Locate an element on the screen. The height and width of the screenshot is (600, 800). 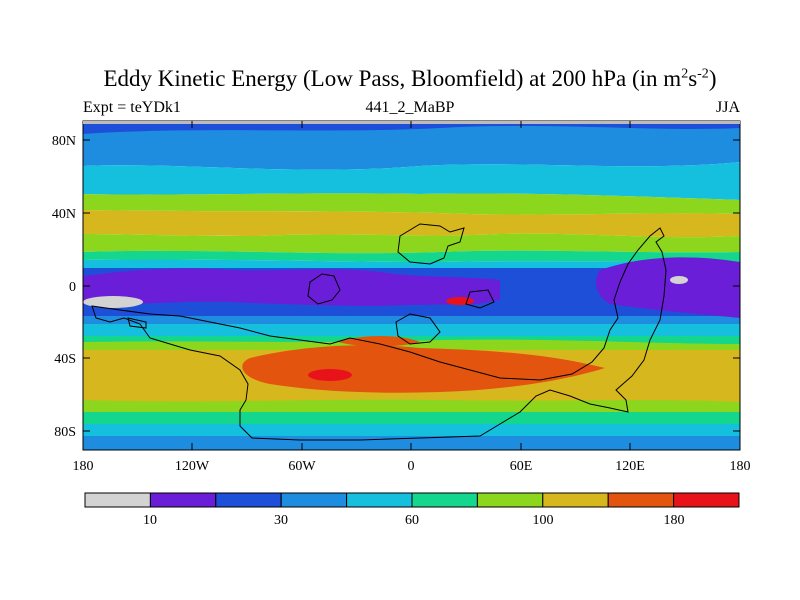
lon-label-180e: 180 is located at coordinates (740, 466).